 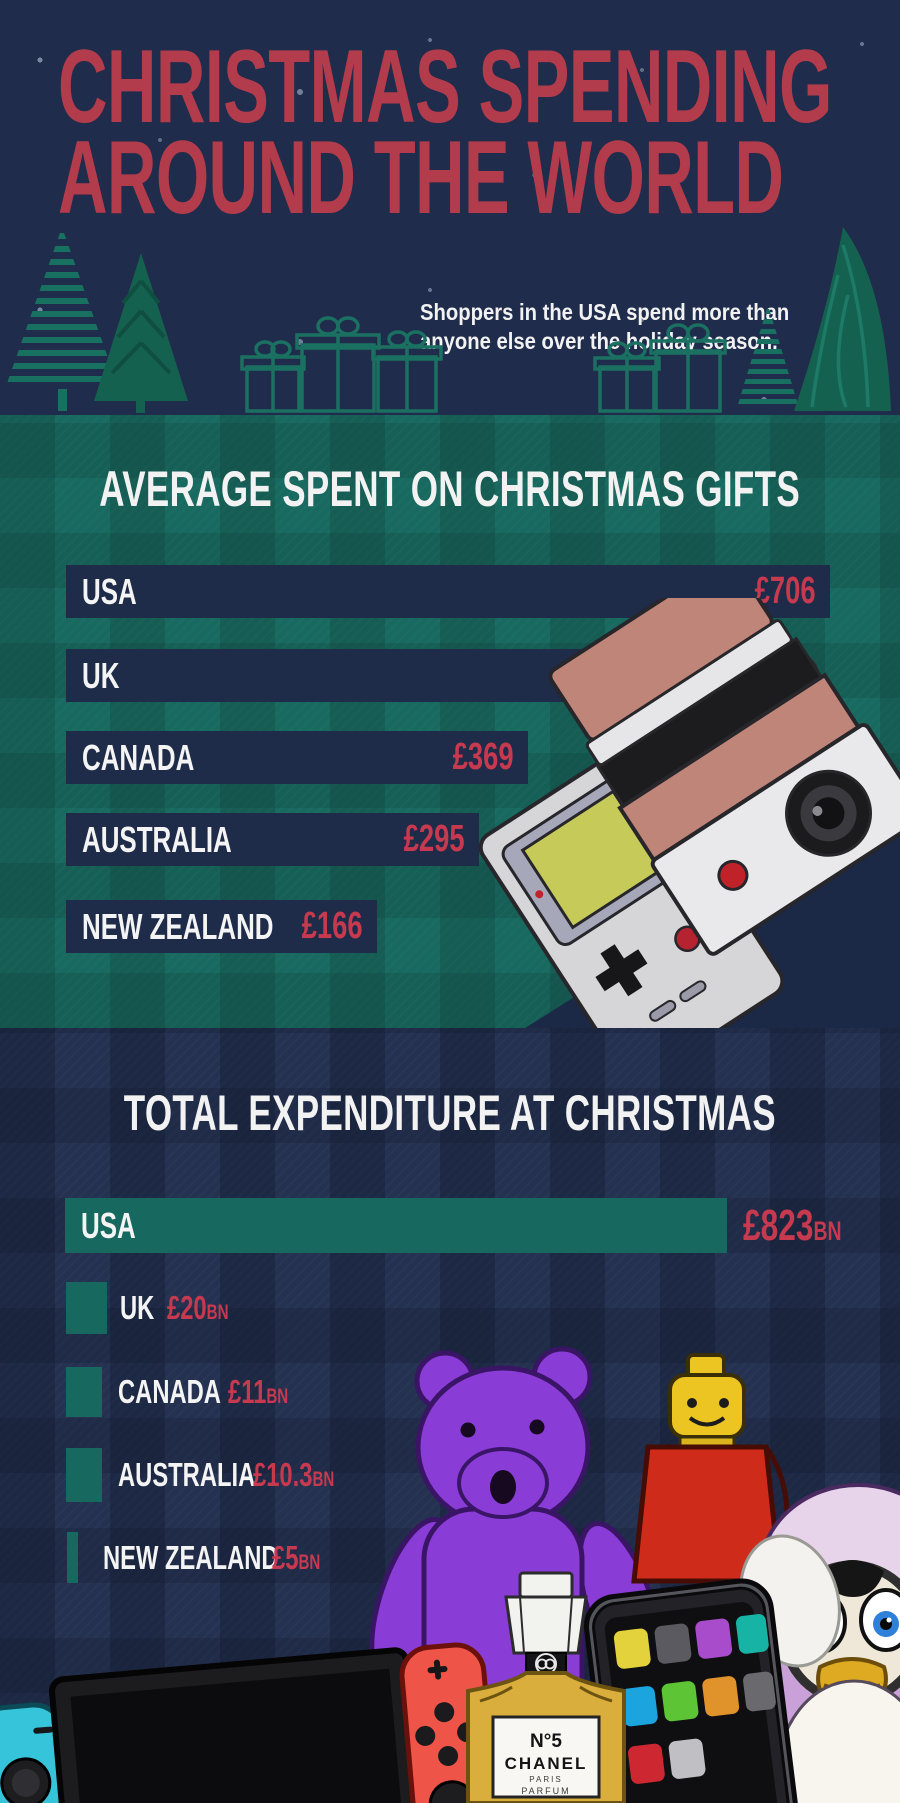 I want to click on bar-canada-label: CANADA, so click(x=138, y=757).